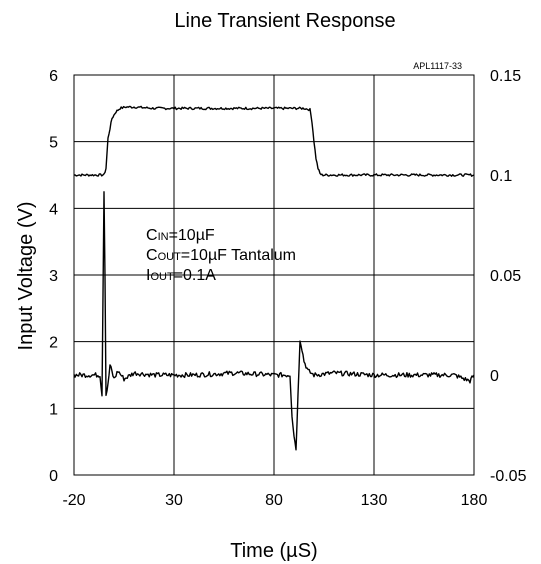 The image size is (541, 564). Describe the element at coordinates (374, 500) in the screenshot. I see `x-tick-label: 130` at that location.